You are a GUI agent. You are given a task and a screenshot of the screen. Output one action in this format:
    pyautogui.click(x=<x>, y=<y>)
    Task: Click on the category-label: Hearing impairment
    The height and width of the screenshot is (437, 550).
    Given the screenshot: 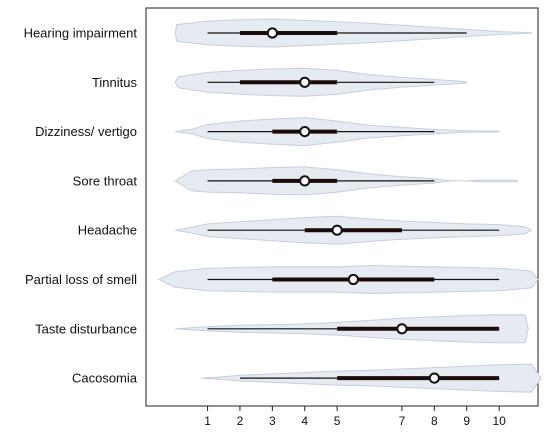 What is the action you would take?
    pyautogui.click(x=81, y=33)
    